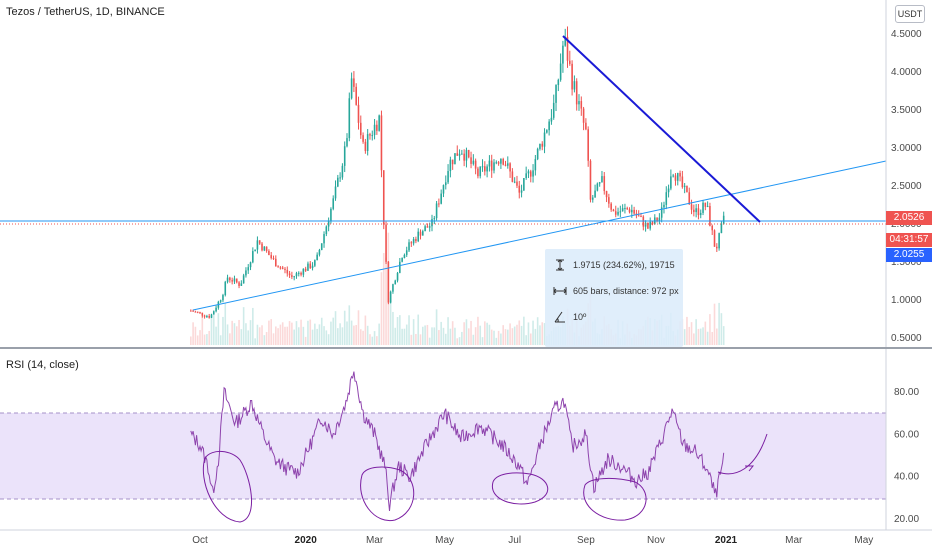 The width and height of the screenshot is (932, 550). I want to click on descending-trendline, so click(661, 129).